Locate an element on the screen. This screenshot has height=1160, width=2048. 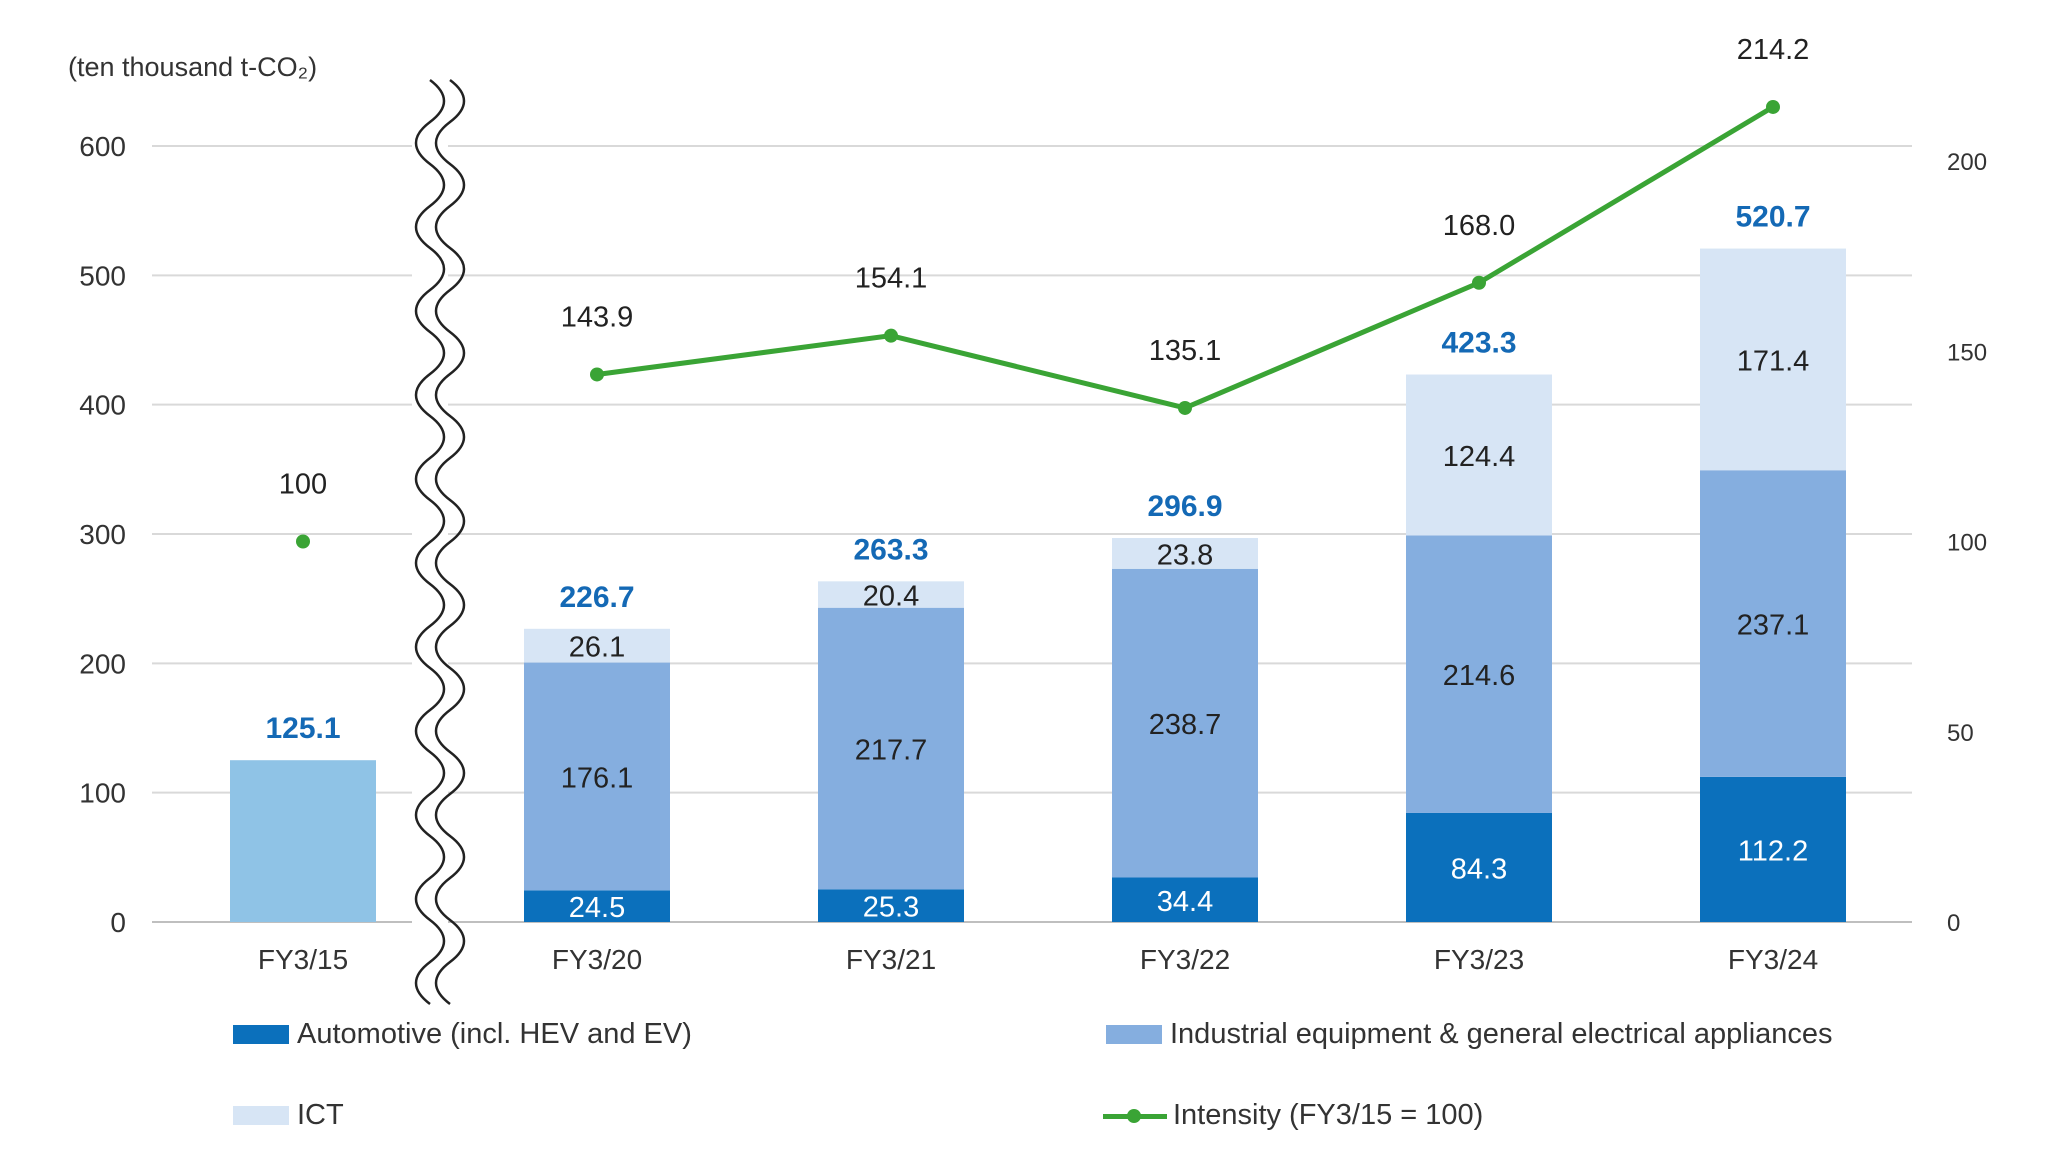
bar-fy3-15-total is located at coordinates (303, 841).